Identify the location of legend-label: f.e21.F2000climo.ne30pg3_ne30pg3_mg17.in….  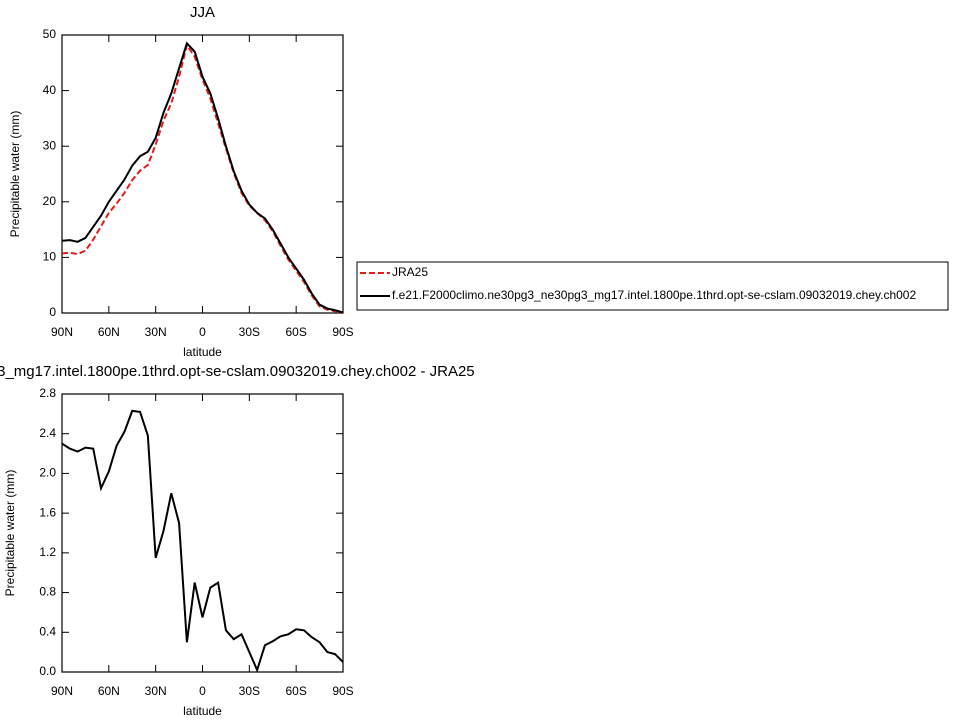
(654, 295).